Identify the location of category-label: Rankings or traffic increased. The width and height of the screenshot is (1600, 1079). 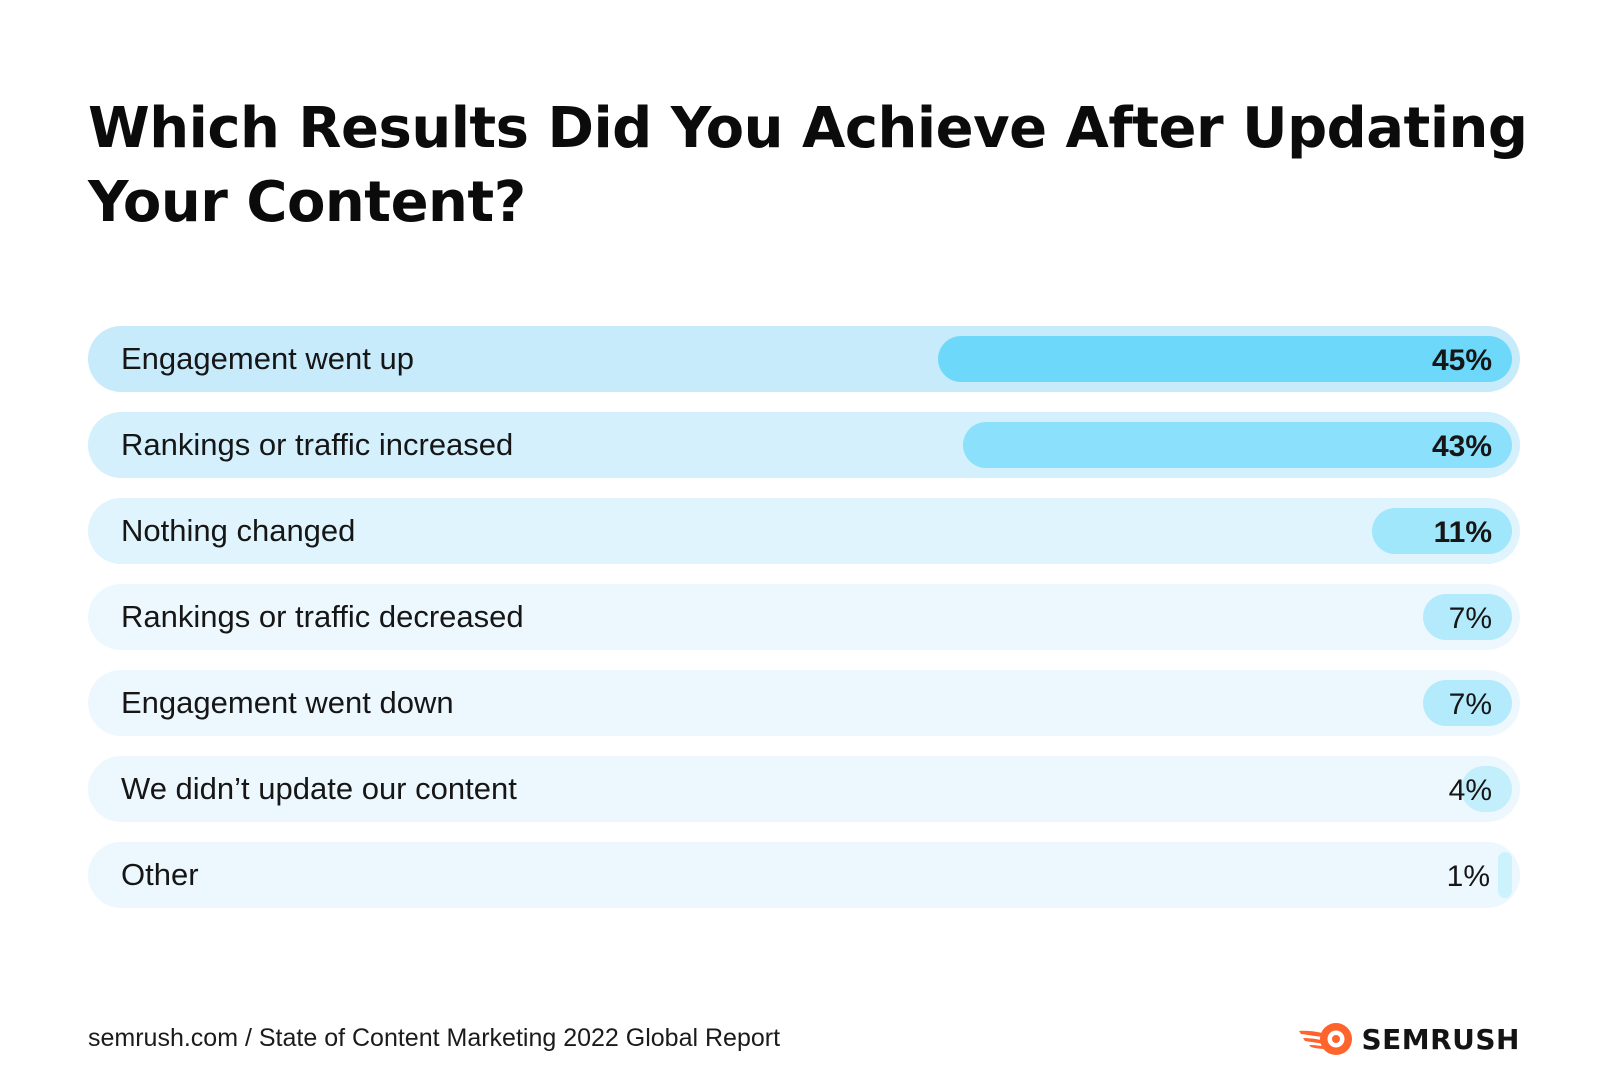
(317, 444).